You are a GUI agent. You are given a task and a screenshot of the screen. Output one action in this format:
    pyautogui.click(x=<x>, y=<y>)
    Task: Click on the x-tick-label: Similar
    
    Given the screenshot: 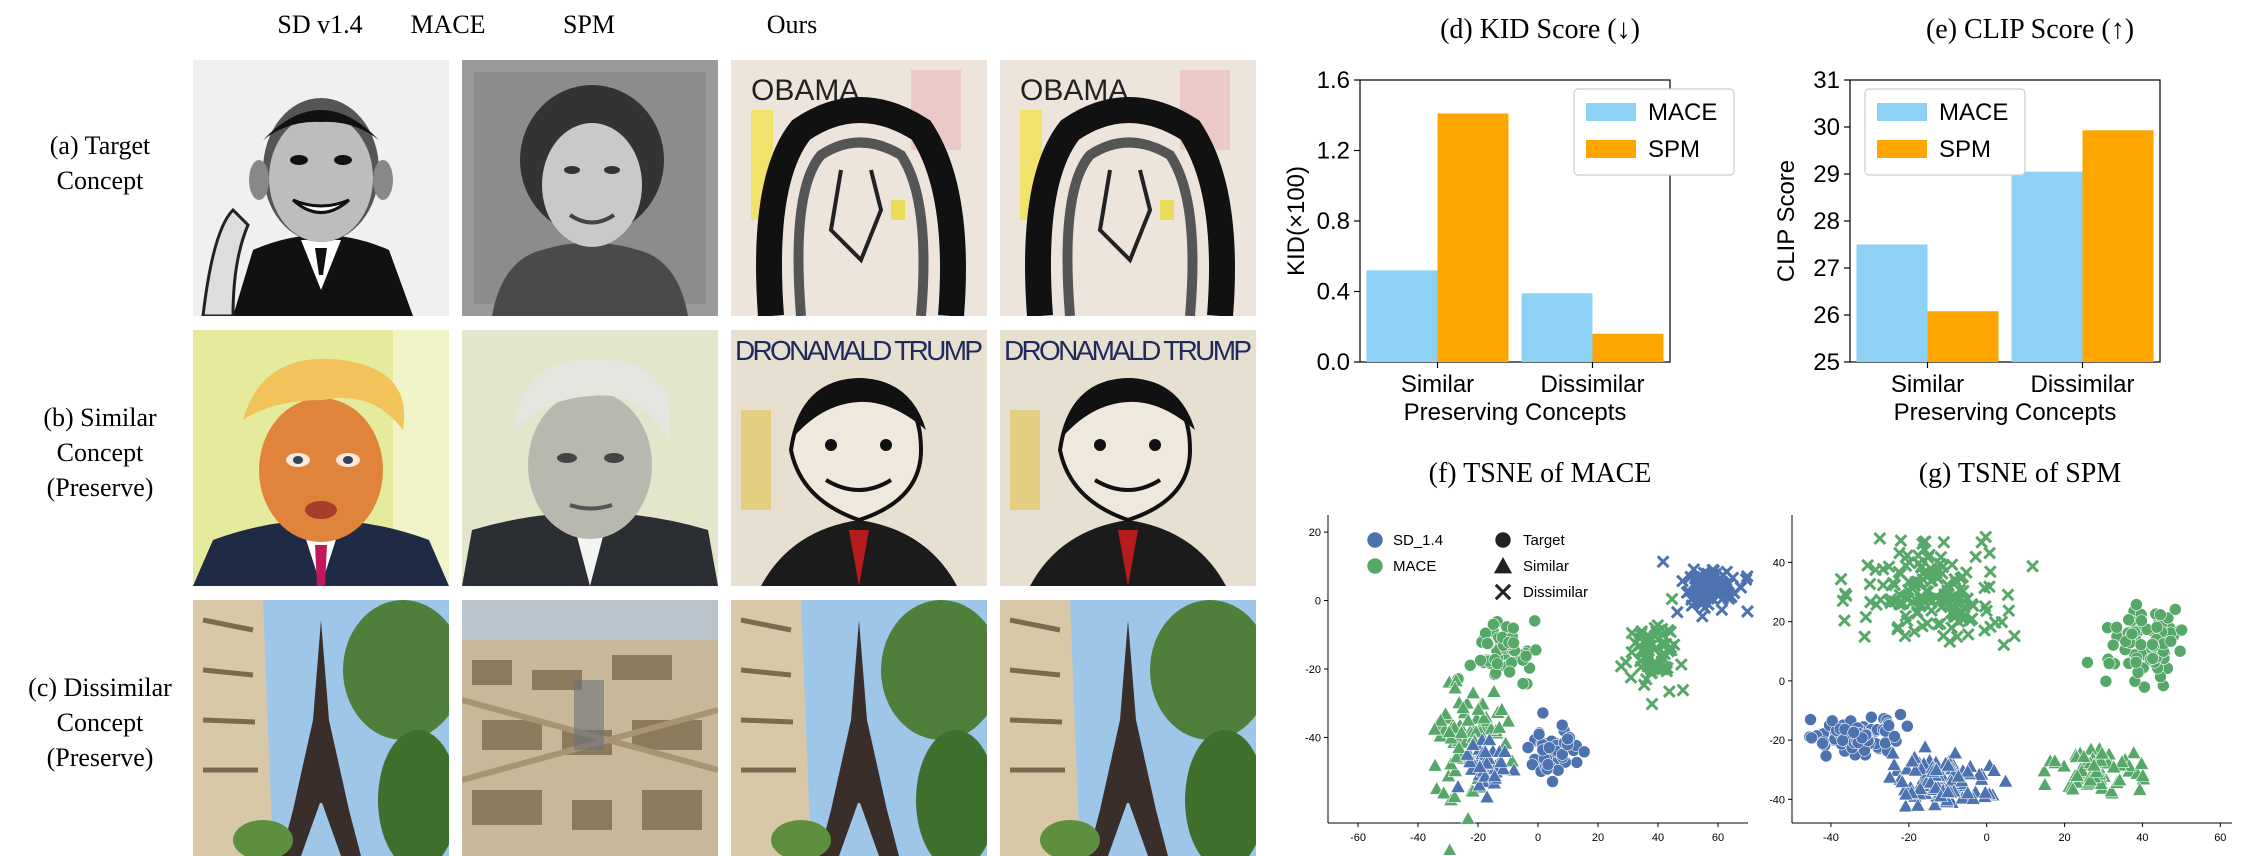 What is the action you would take?
    pyautogui.click(x=1927, y=384)
    